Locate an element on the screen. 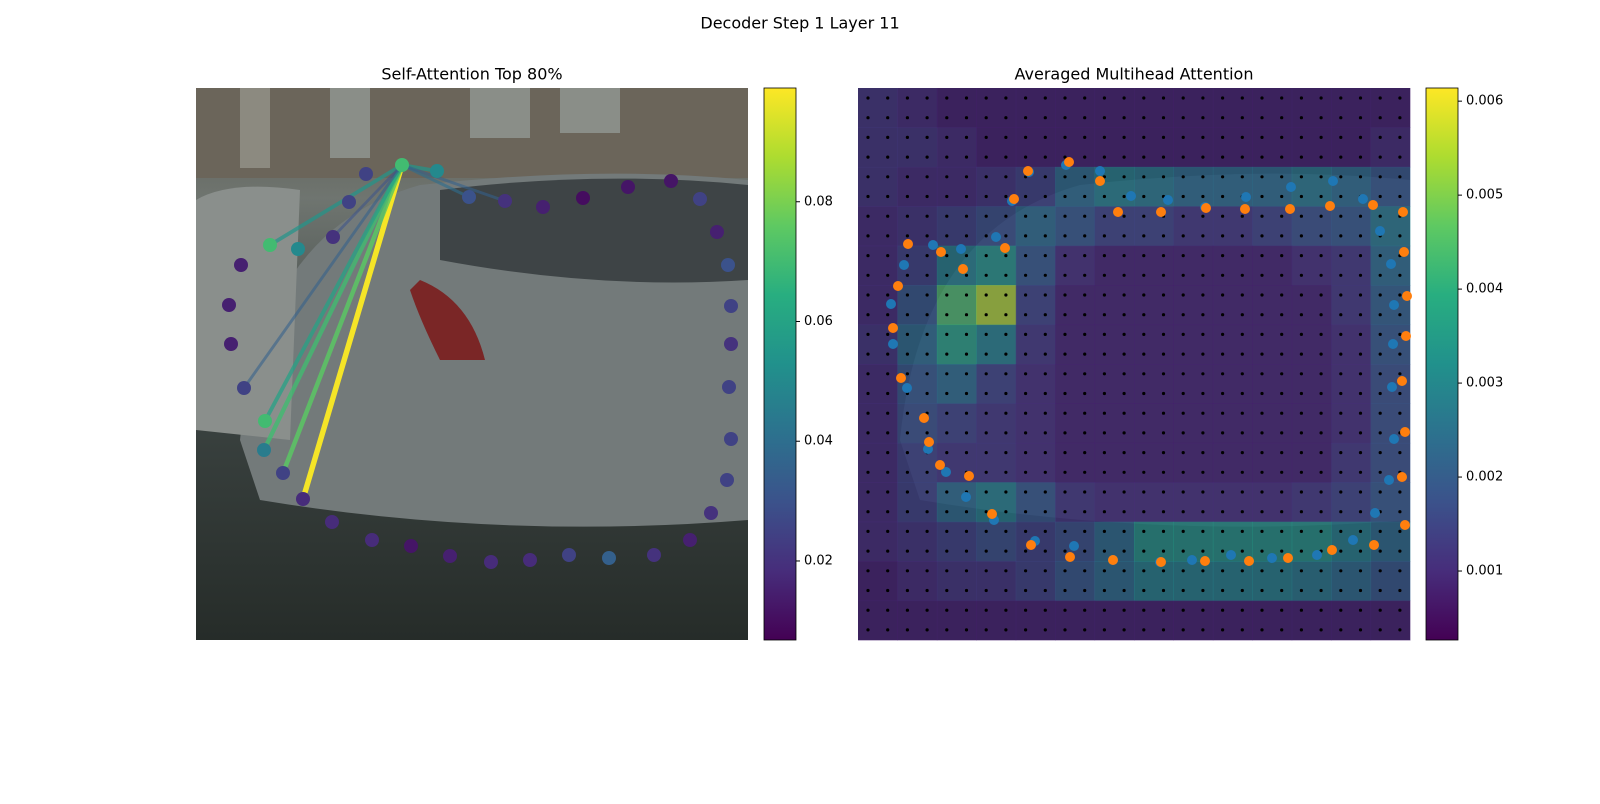 This screenshot has height=804, width=1600. colorbar-tick-label: 0.08 is located at coordinates (818, 201).